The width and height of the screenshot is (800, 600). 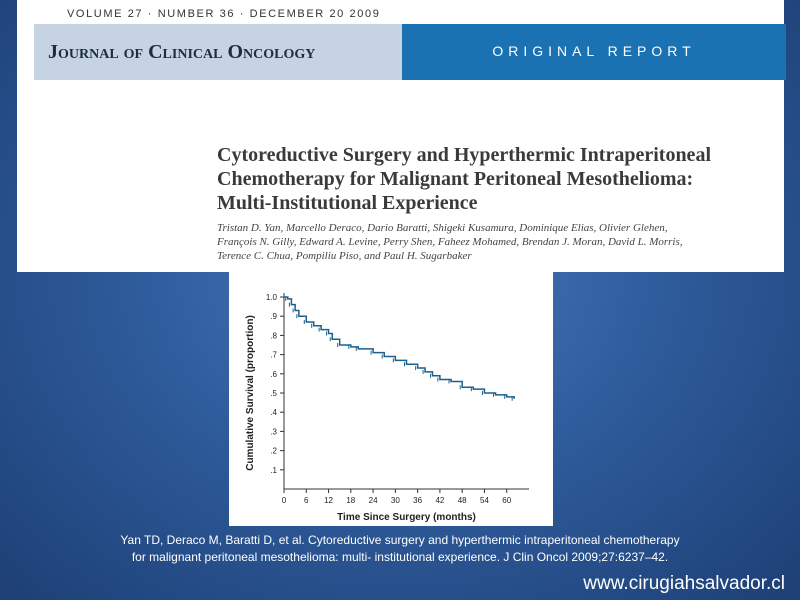 What do you see at coordinates (306, 500) in the screenshot?
I see `x-tick-label: 6` at bounding box center [306, 500].